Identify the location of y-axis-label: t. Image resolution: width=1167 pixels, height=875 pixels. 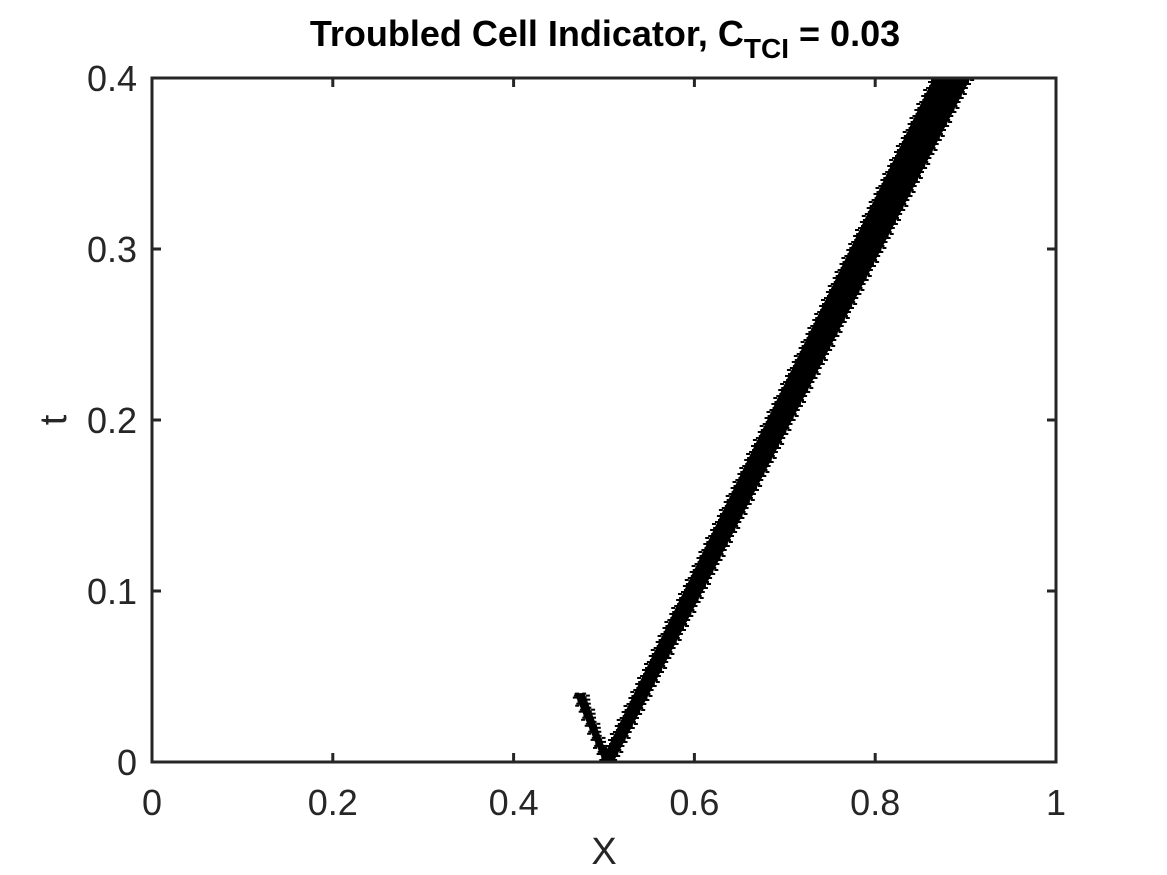
(54, 419).